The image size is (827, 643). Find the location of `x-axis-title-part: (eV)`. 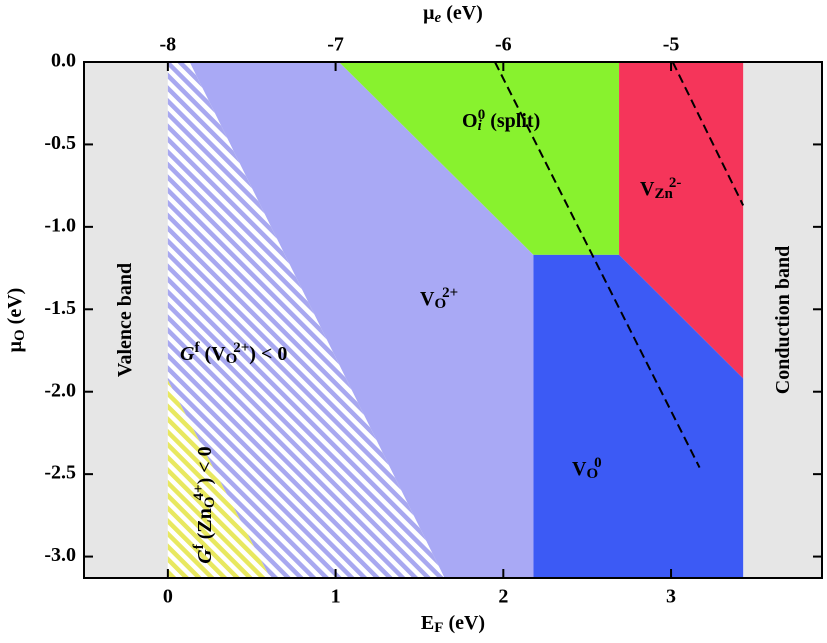

x-axis-title-part: (eV) is located at coordinates (464, 623).